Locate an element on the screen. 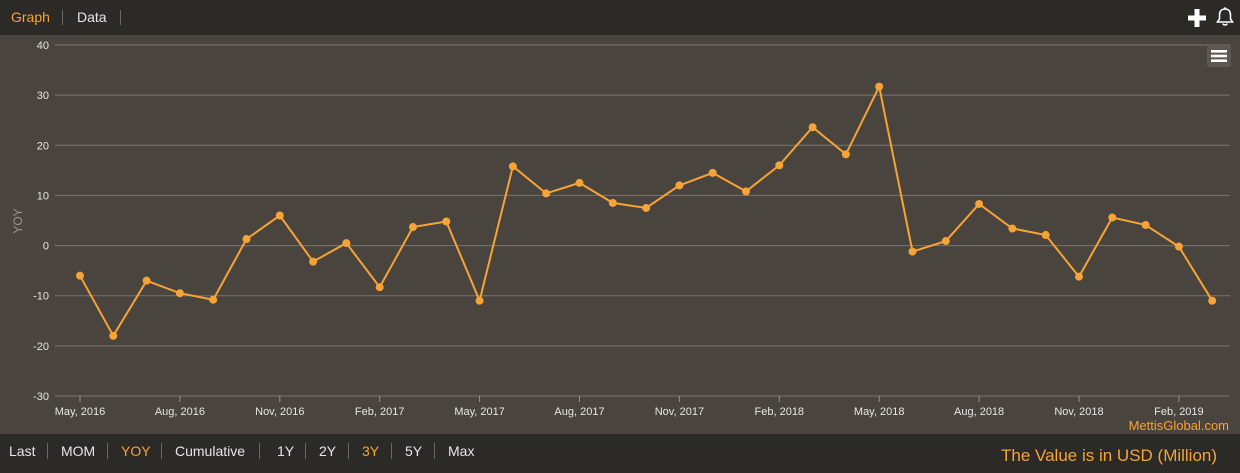 This screenshot has width=1240, height=473. x-tick-label: Nov, 2018 is located at coordinates (1078, 412).